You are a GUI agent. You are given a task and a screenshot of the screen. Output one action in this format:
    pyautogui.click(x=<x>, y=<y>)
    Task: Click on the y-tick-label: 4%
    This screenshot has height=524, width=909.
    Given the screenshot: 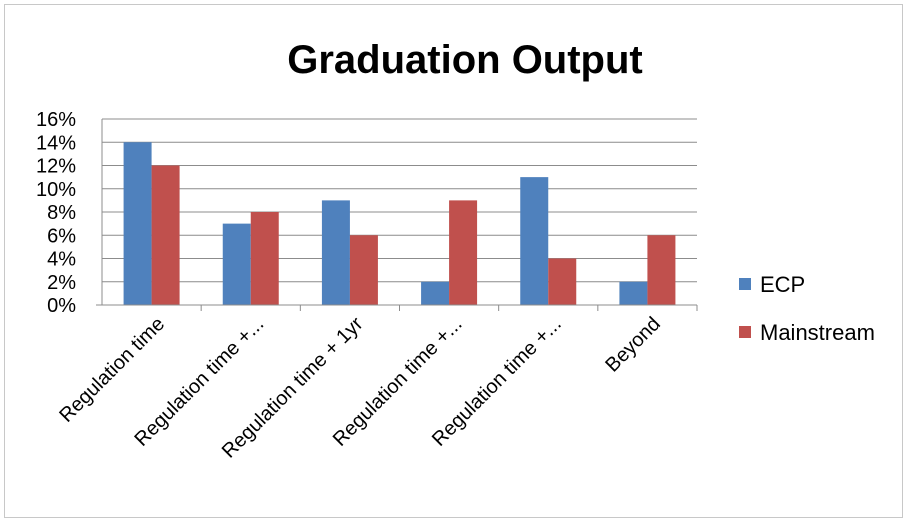 What is the action you would take?
    pyautogui.click(x=61, y=260)
    